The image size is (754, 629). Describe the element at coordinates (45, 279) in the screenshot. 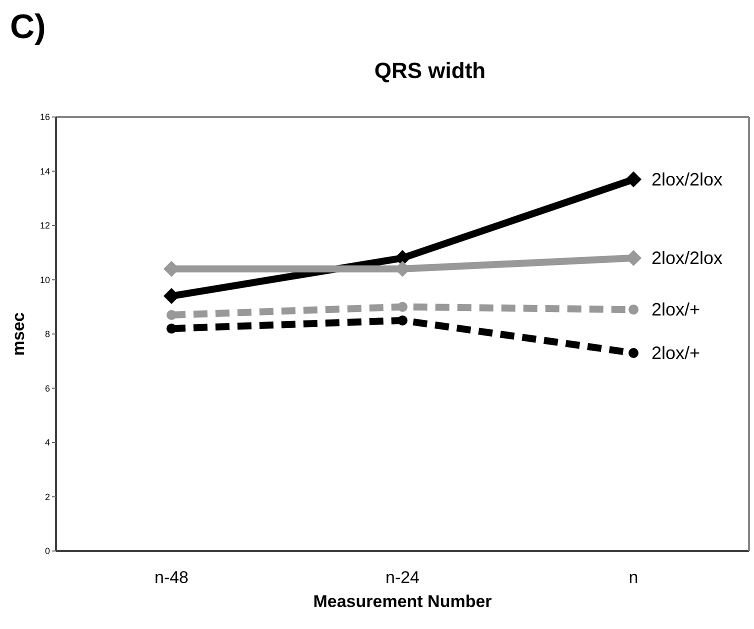

I see `y-tick-label: 10` at that location.